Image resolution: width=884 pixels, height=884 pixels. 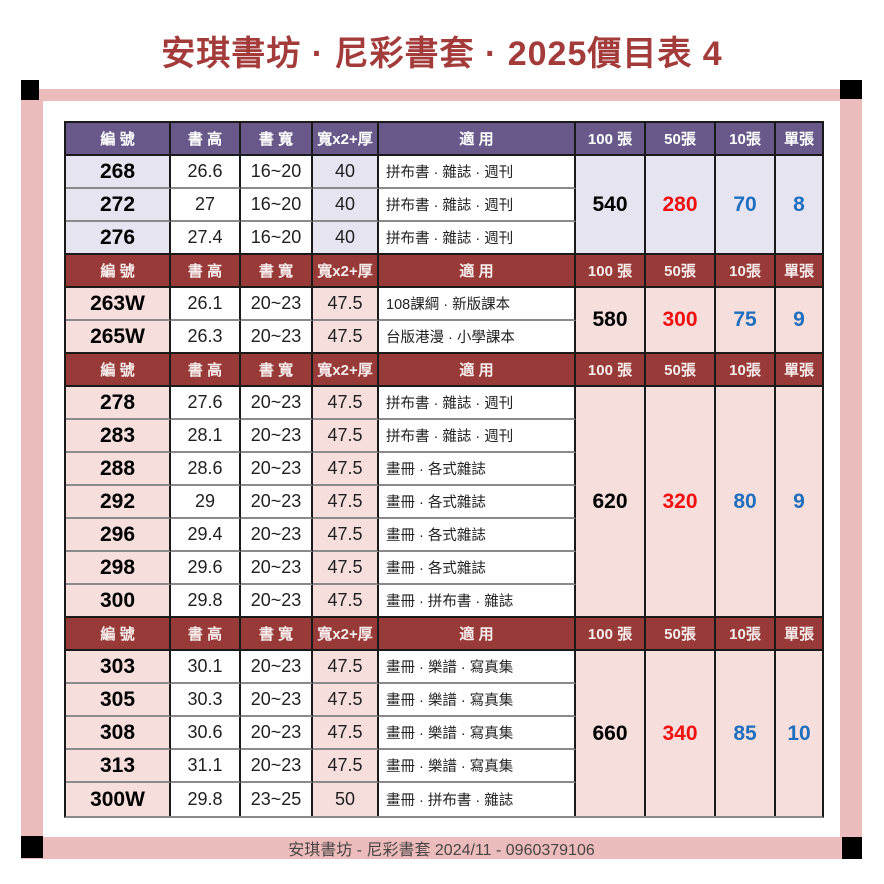 I want to click on book-height-cell: 28.1, so click(x=206, y=436).